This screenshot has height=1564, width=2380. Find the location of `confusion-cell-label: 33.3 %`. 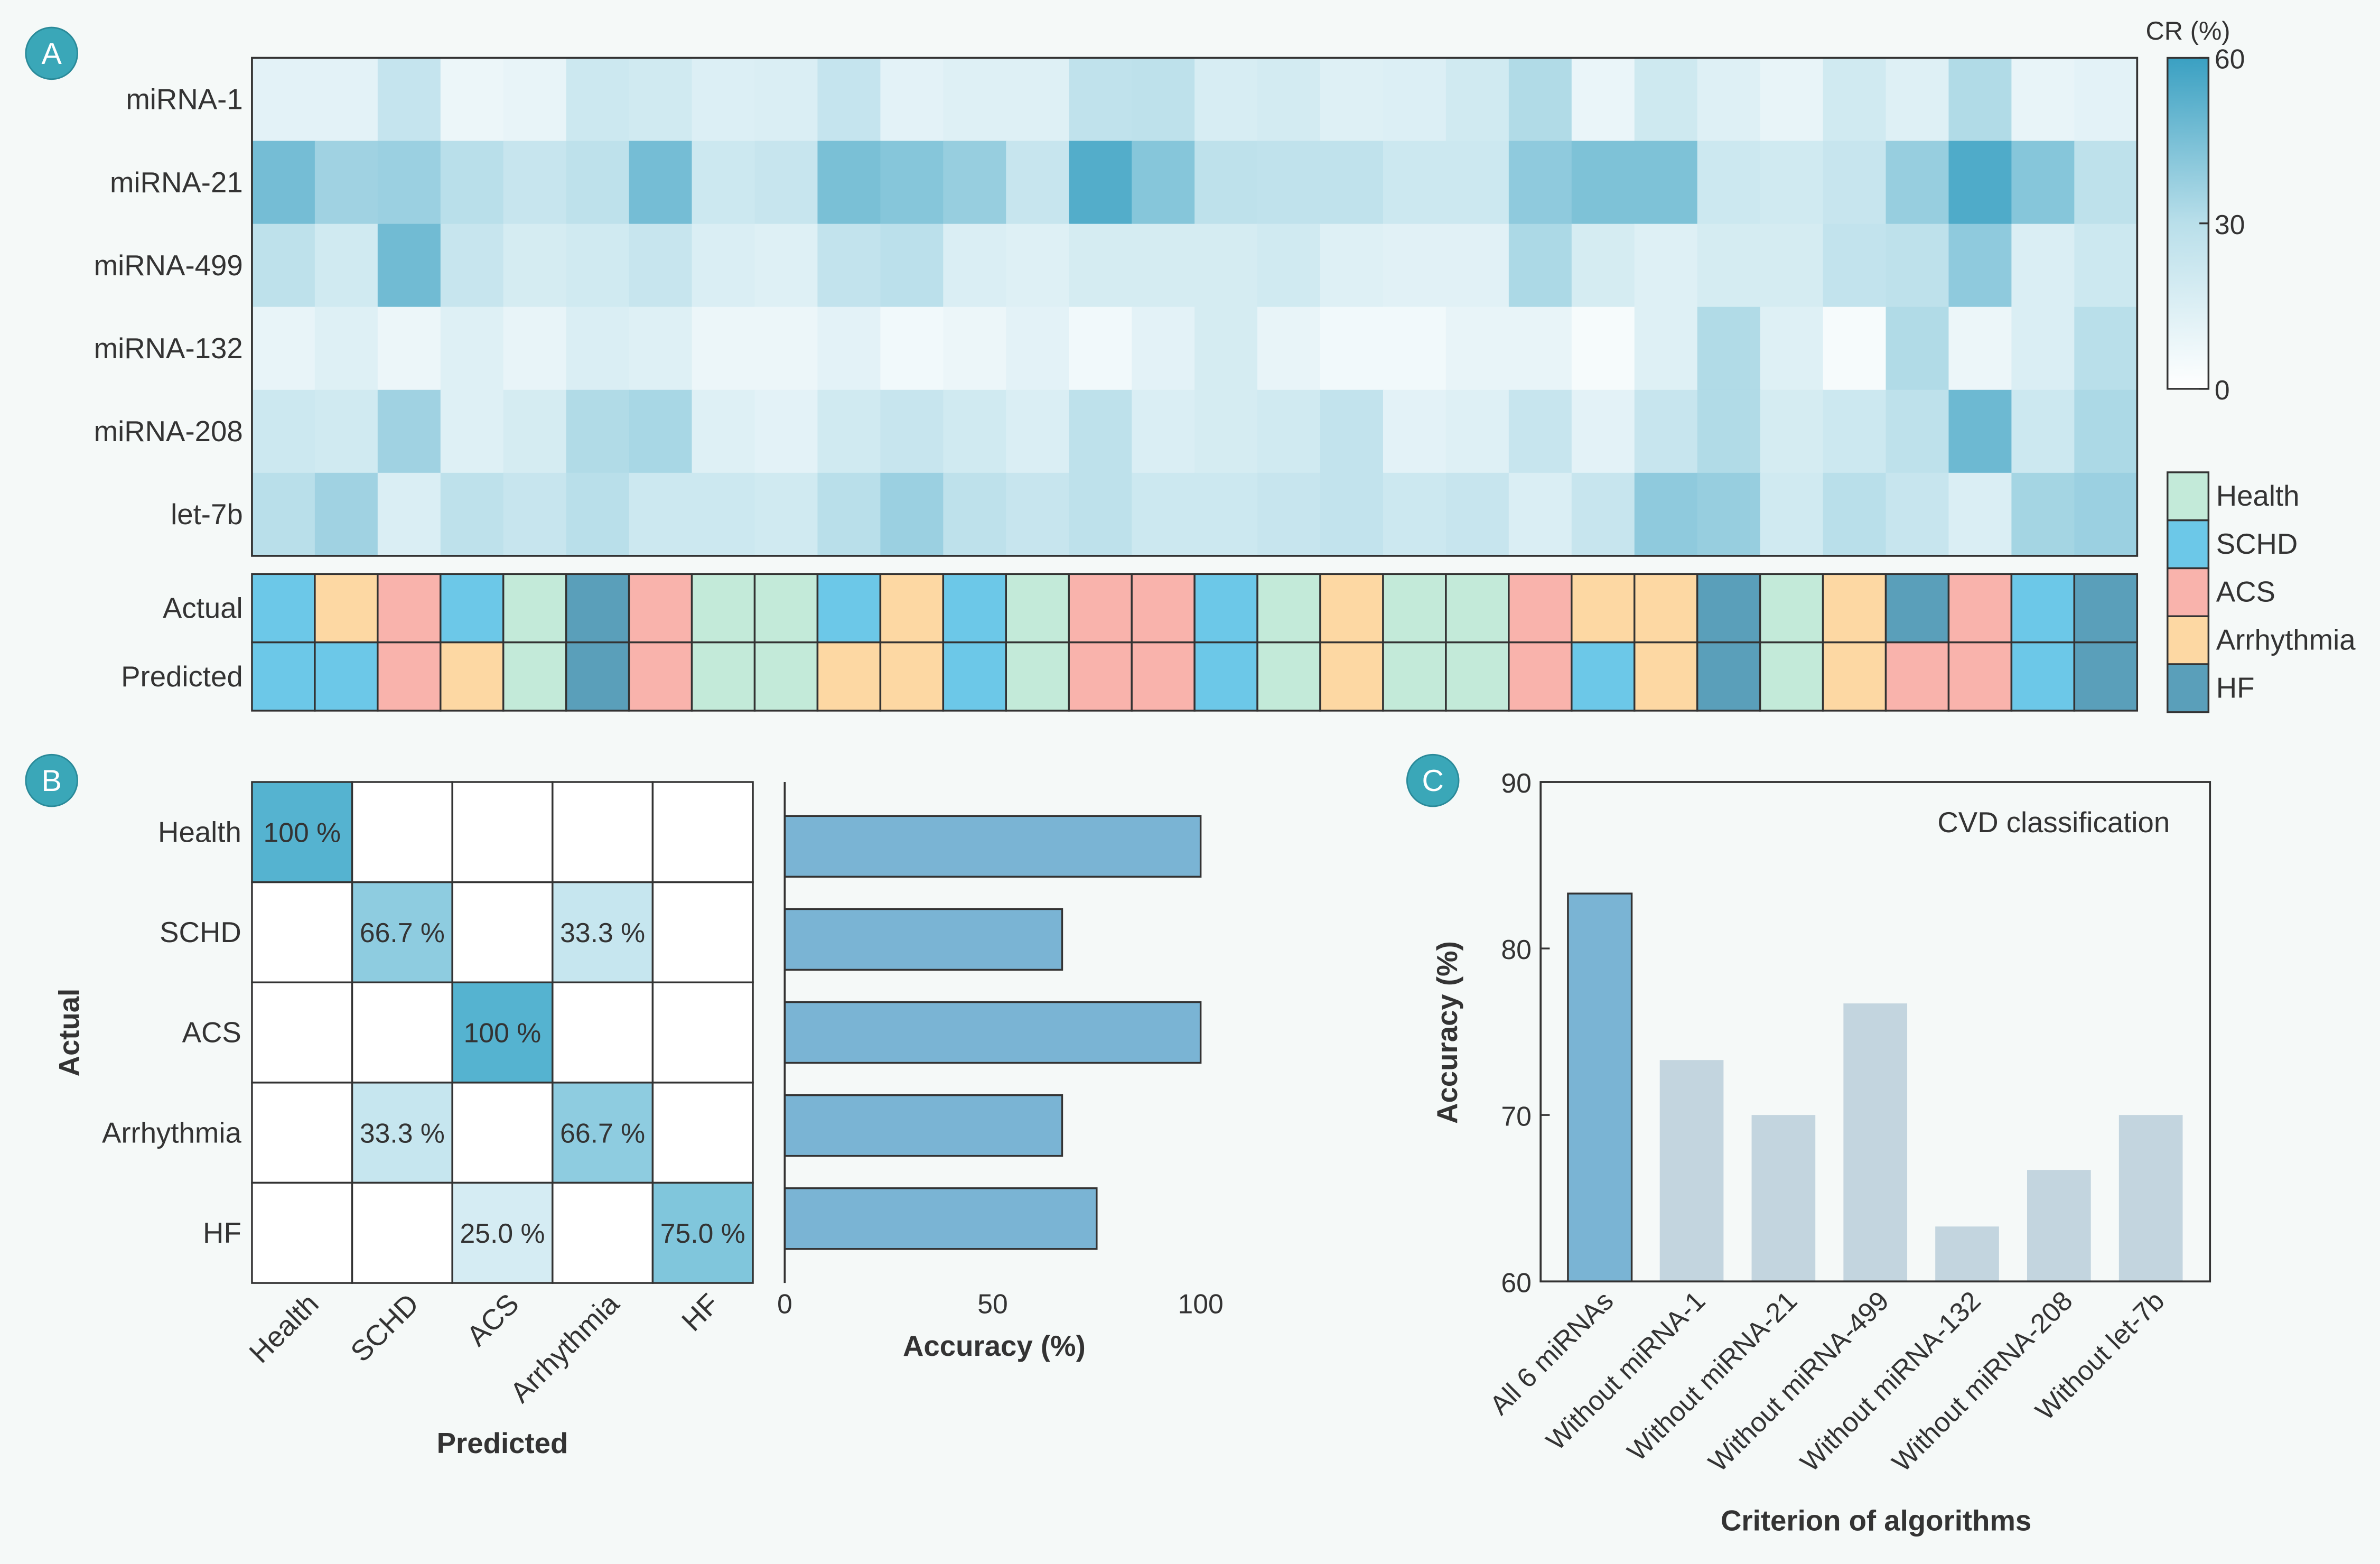

confusion-cell-label: 33.3 % is located at coordinates (602, 933).